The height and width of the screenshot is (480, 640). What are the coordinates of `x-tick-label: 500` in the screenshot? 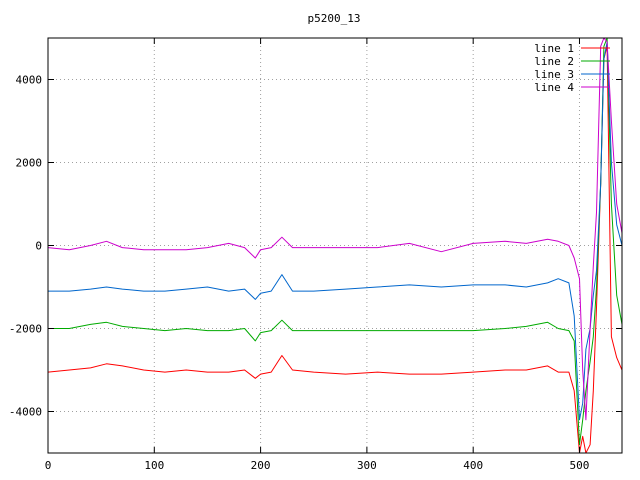 It's located at (580, 465).